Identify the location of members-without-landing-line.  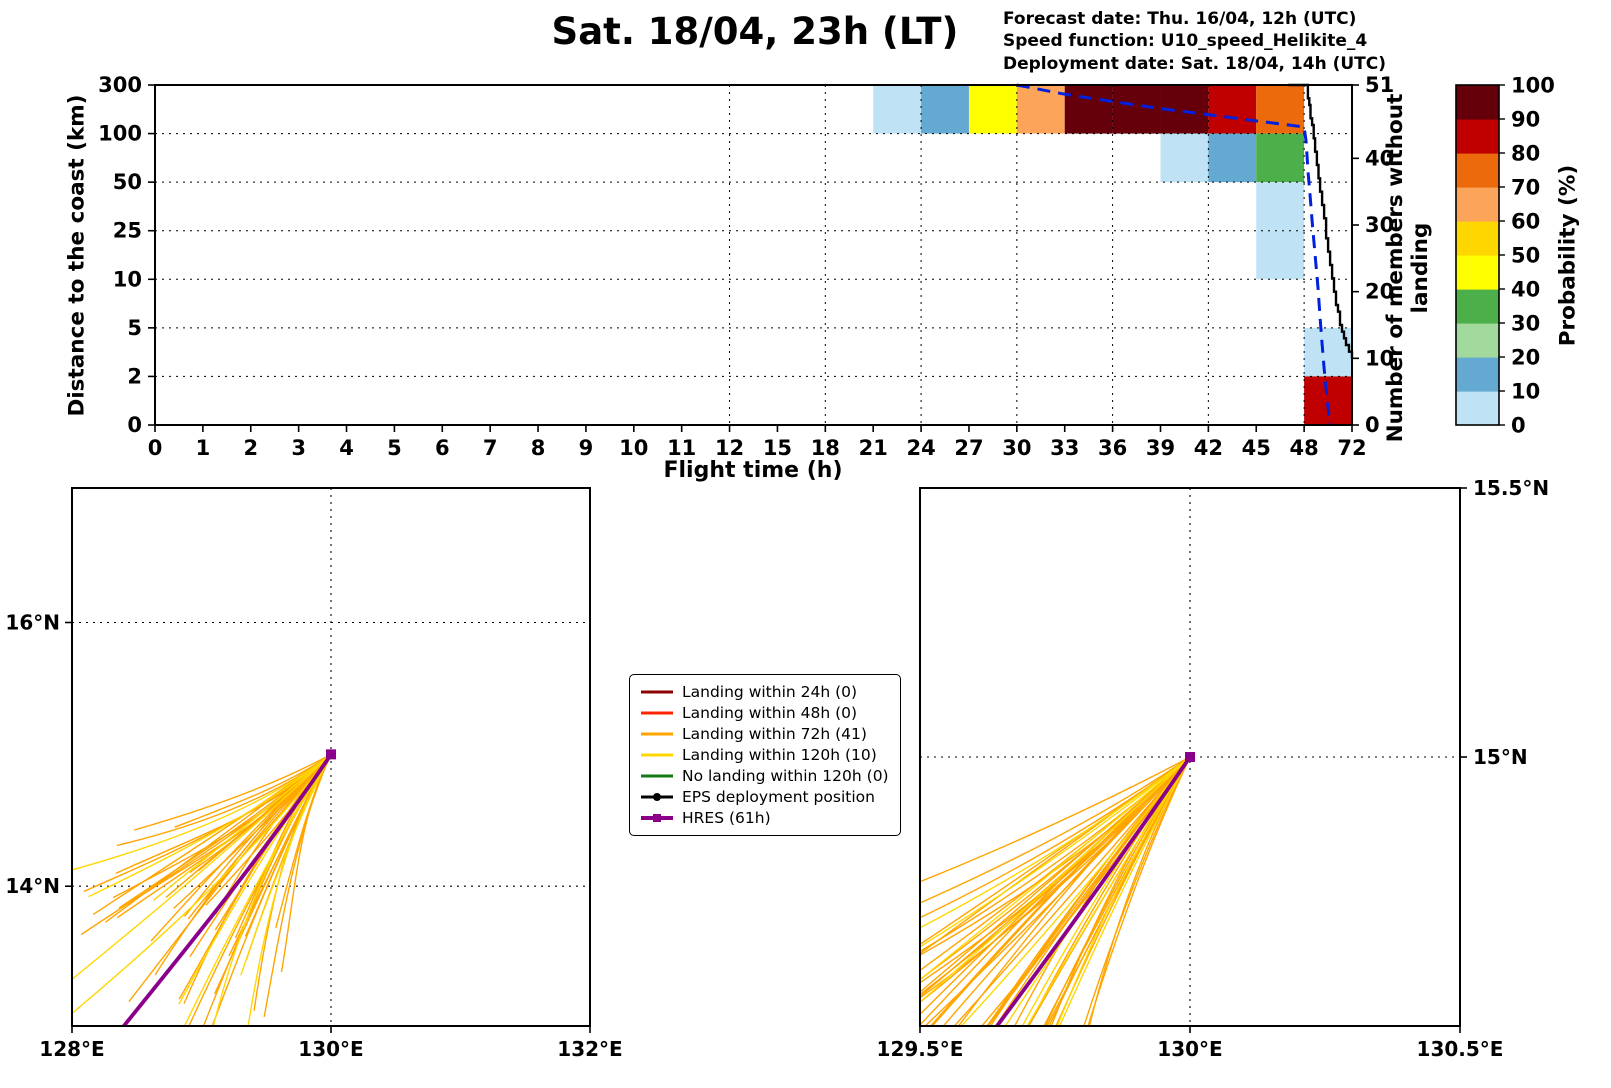
(1321, 221).